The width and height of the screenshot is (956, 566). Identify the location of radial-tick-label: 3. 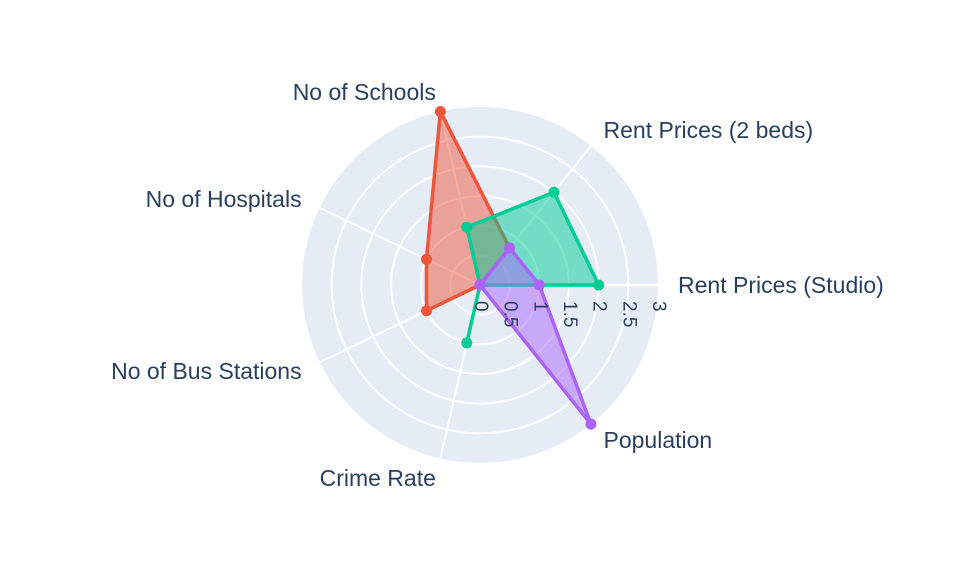
(658, 306).